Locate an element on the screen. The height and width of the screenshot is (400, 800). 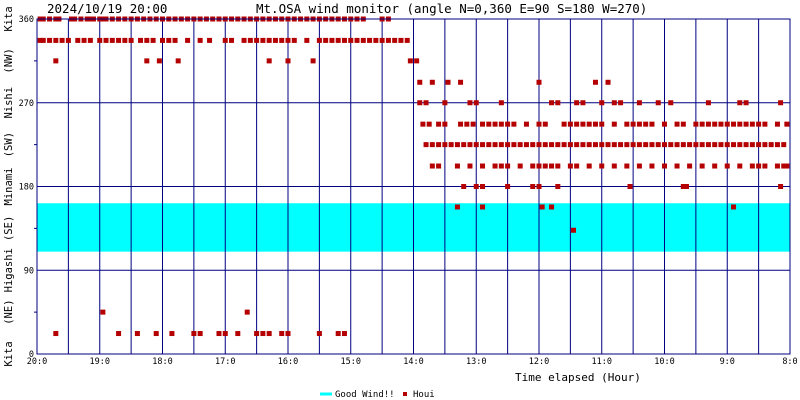
y-tick-label: 90 is located at coordinates (29, 271).